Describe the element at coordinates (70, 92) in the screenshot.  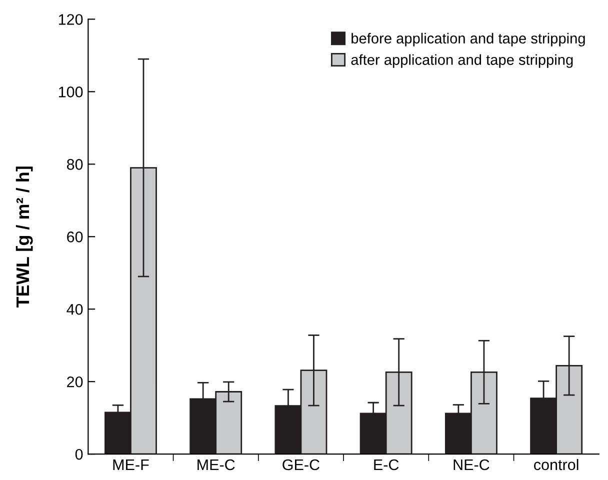
I see `y-tick-label: 100` at that location.